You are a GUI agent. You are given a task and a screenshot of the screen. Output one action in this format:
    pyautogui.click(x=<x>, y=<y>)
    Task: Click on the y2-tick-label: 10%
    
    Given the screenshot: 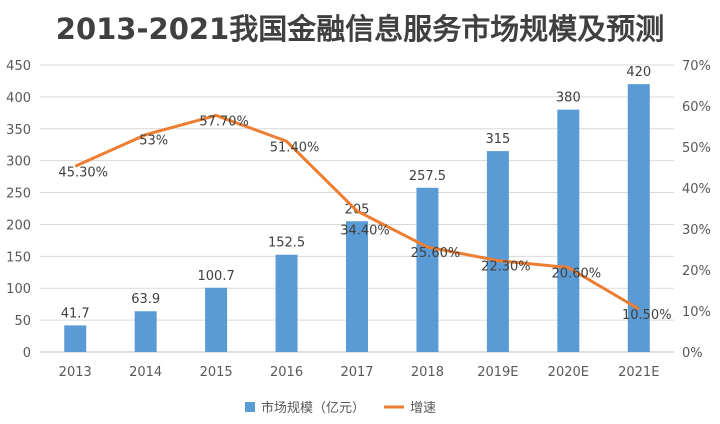 What is the action you would take?
    pyautogui.click(x=696, y=312)
    